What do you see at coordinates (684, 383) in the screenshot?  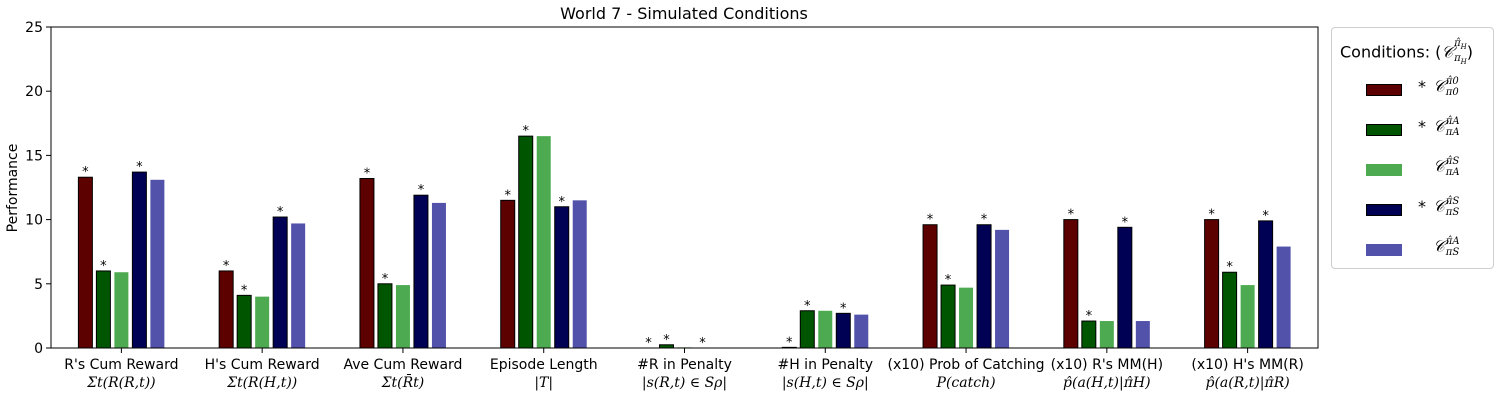 I see `x-tick-formula: |s(R,t) ∈ Sρ|` at bounding box center [684, 383].